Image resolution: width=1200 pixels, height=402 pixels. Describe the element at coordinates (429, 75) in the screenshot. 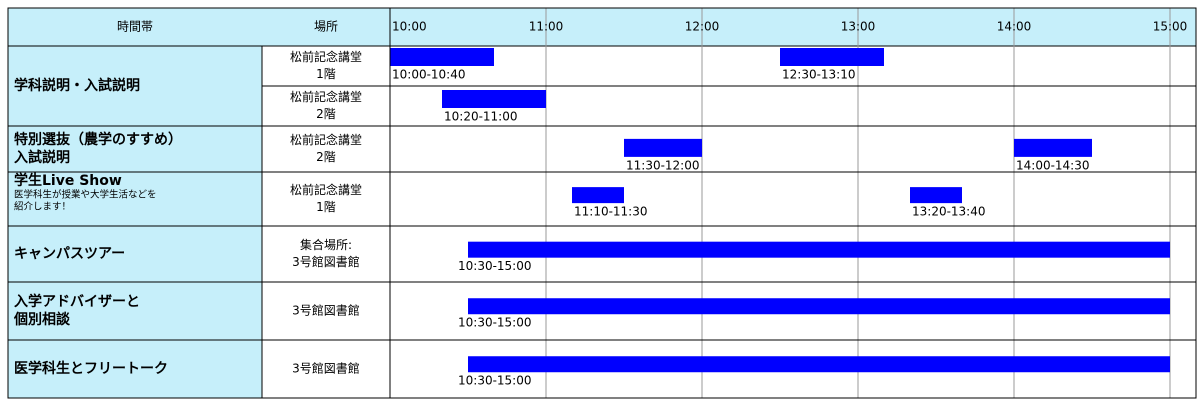

I see `bar-label: 10:00-10:40` at that location.